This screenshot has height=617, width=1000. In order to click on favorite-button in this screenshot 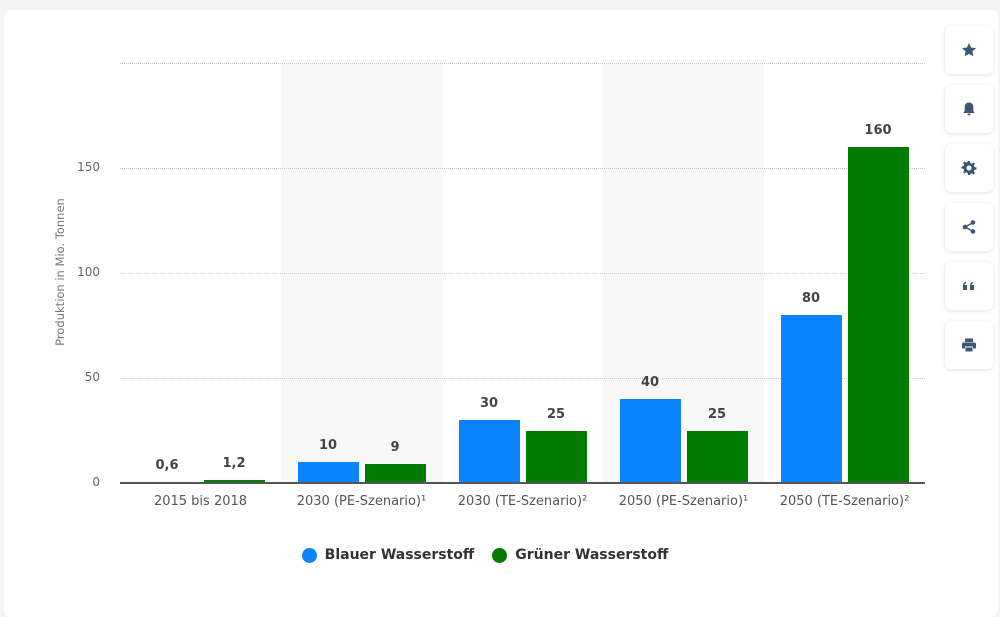, I will do `click(969, 50)`.